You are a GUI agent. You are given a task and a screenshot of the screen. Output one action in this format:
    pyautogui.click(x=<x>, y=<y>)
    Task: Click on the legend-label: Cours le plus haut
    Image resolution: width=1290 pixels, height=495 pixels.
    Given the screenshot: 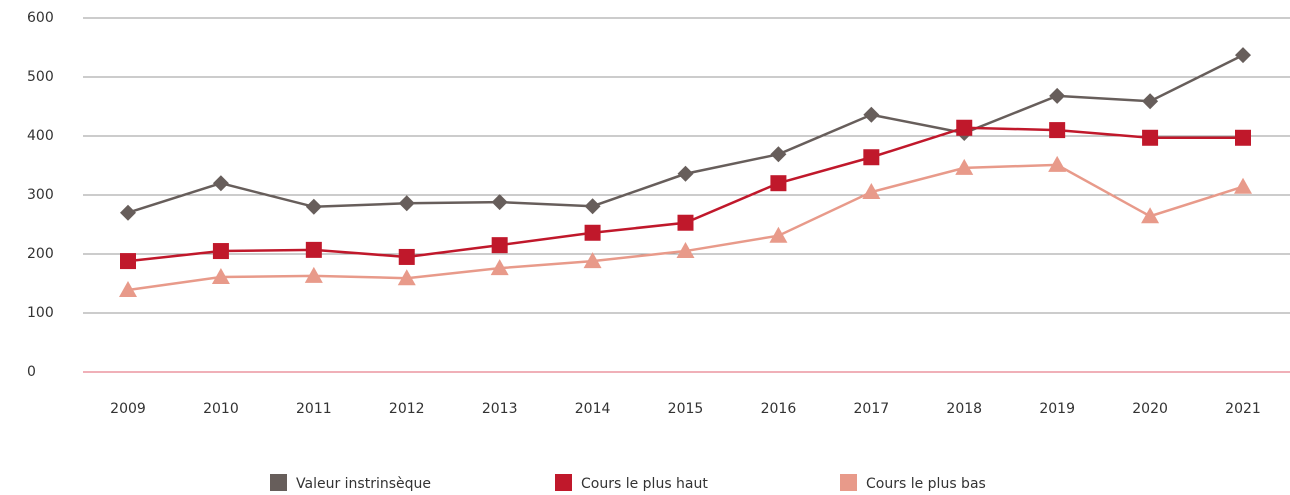 What is the action you would take?
    pyautogui.click(x=644, y=484)
    